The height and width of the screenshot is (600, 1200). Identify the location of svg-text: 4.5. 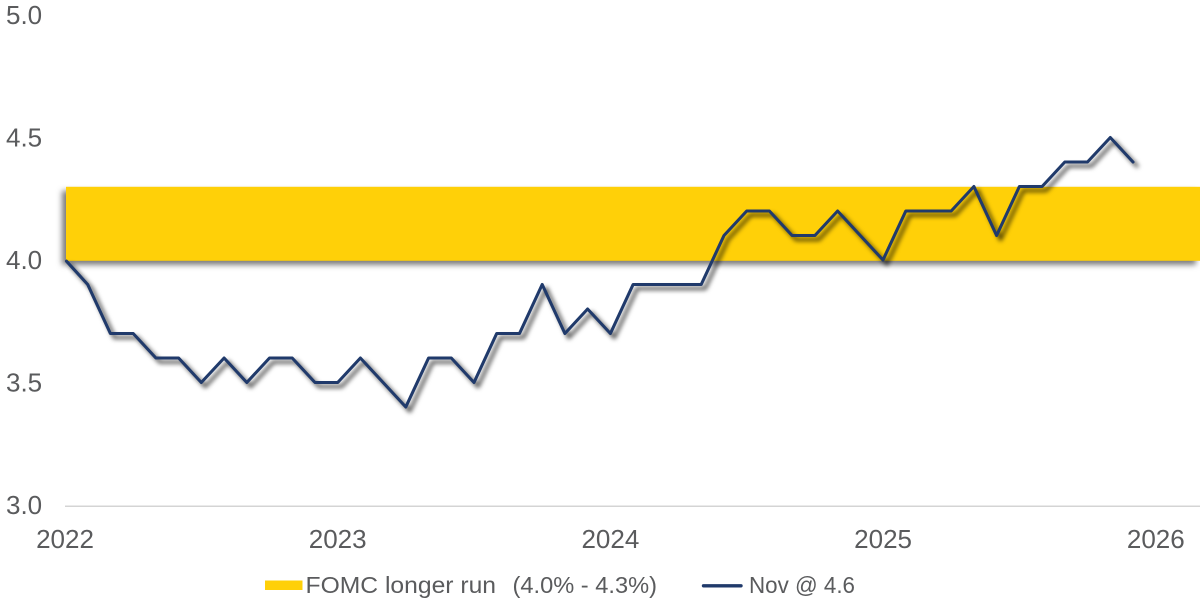
(24, 138).